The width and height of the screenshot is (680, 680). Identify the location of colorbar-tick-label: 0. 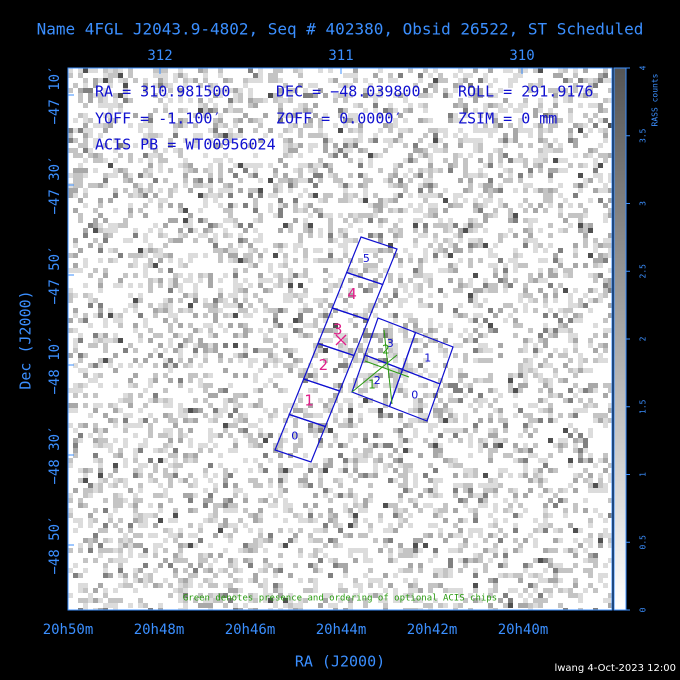
(643, 609).